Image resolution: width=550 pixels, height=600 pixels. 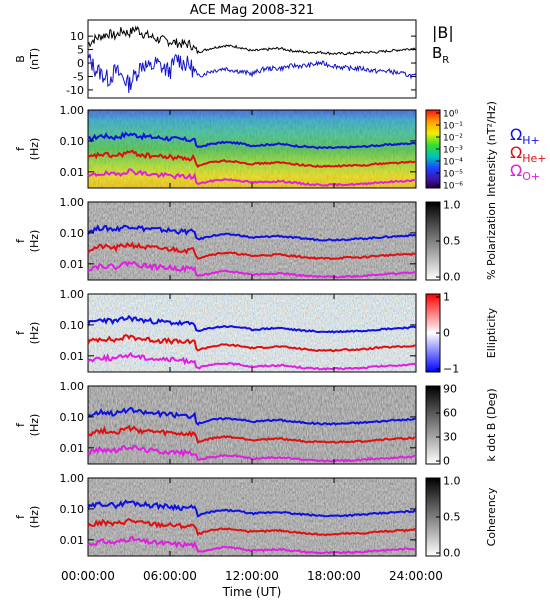 What do you see at coordinates (416, 576) in the screenshot?
I see `x-tick-label: 24:00:00` at bounding box center [416, 576].